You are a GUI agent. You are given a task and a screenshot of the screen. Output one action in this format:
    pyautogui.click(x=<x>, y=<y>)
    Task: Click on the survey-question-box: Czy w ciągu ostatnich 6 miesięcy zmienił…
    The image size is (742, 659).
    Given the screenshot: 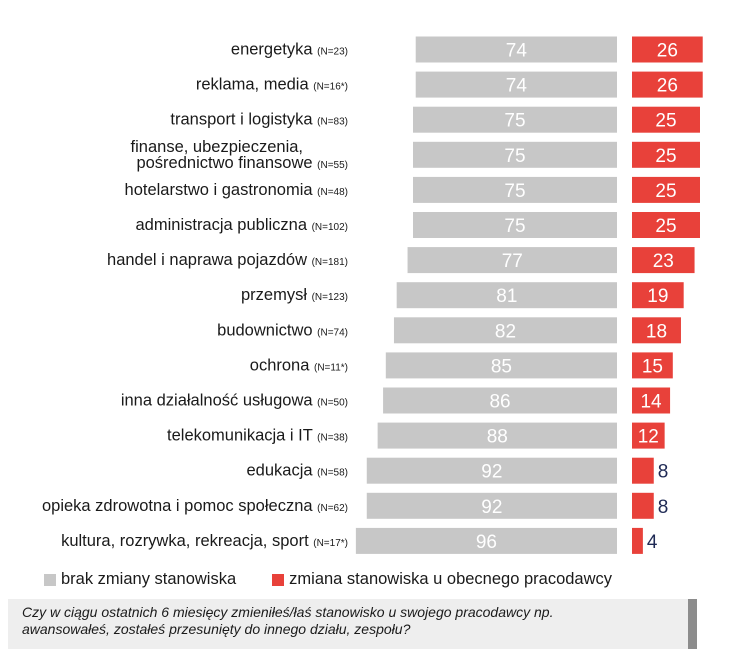 What is the action you would take?
    pyautogui.click(x=352, y=624)
    